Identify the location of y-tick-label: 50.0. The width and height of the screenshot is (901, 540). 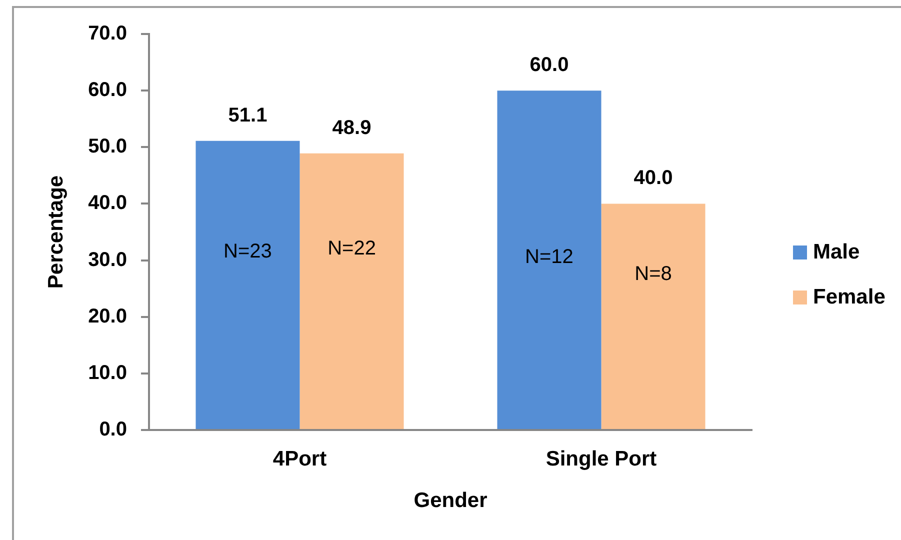
(107, 147).